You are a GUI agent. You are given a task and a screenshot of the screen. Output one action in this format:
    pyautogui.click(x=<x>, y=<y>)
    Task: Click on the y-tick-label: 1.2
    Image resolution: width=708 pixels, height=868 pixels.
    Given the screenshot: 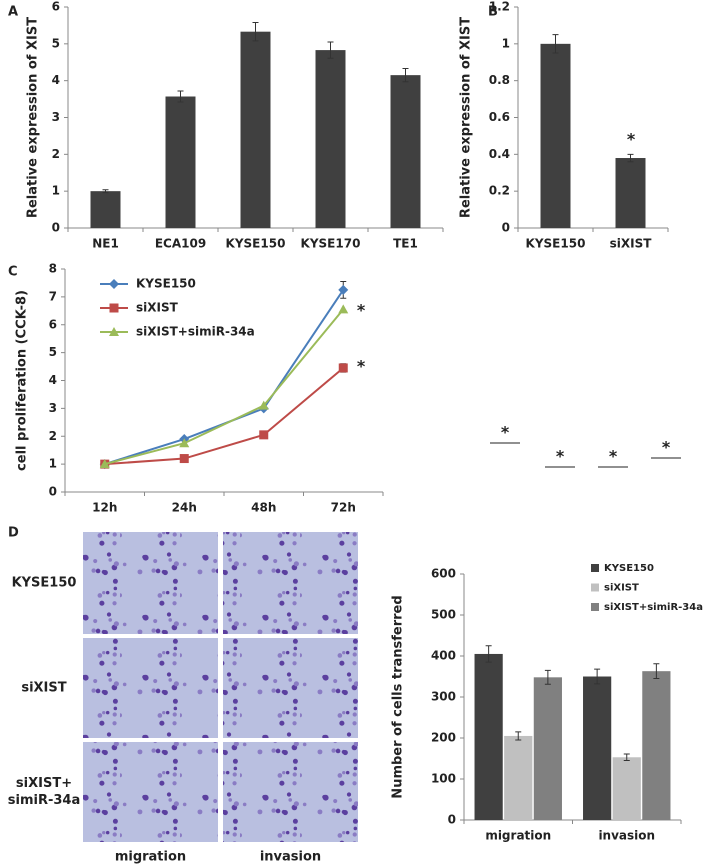 What is the action you would take?
    pyautogui.click(x=499, y=7)
    